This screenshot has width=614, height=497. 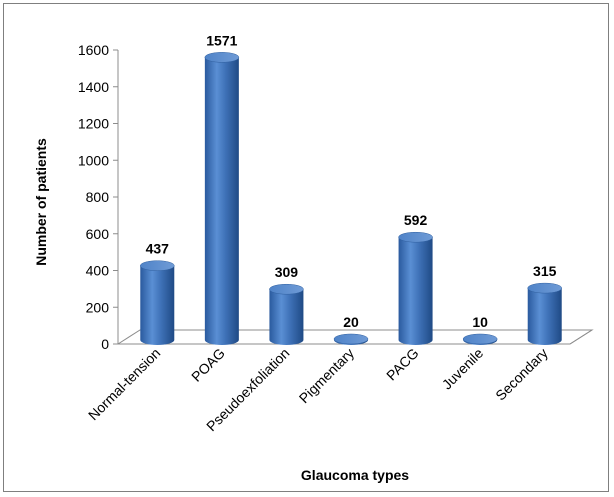 I want to click on y-tick-label: 1000, so click(x=93, y=160).